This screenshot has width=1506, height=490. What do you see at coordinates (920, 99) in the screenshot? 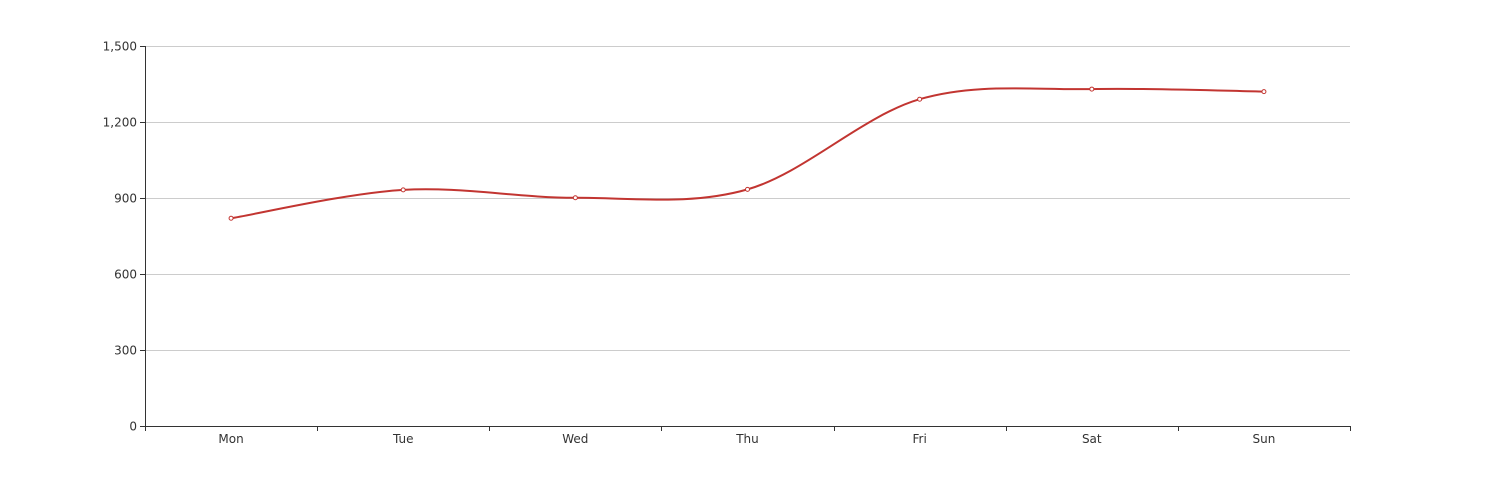
I see `data-point-fri` at bounding box center [920, 99].